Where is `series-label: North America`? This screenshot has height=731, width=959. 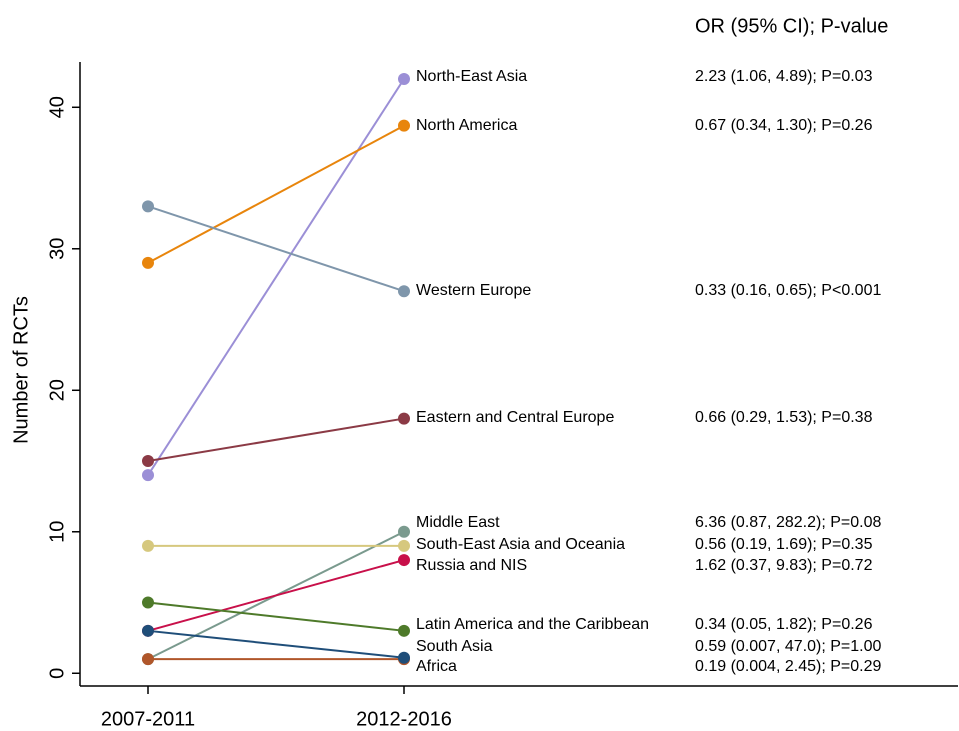 series-label: North America is located at coordinates (466, 125).